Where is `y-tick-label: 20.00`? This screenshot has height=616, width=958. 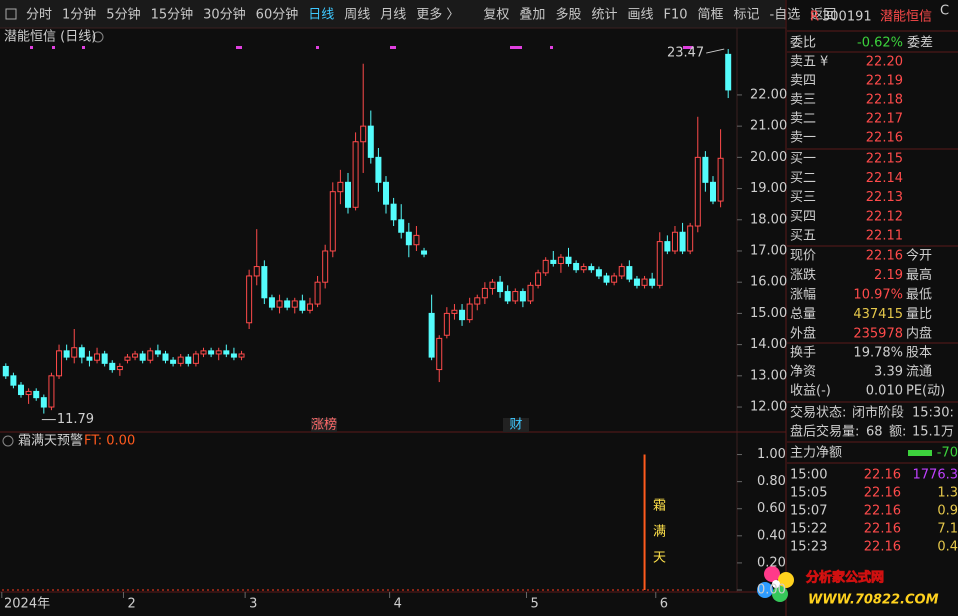
y-tick-label: 20.00 is located at coordinates (768, 157).